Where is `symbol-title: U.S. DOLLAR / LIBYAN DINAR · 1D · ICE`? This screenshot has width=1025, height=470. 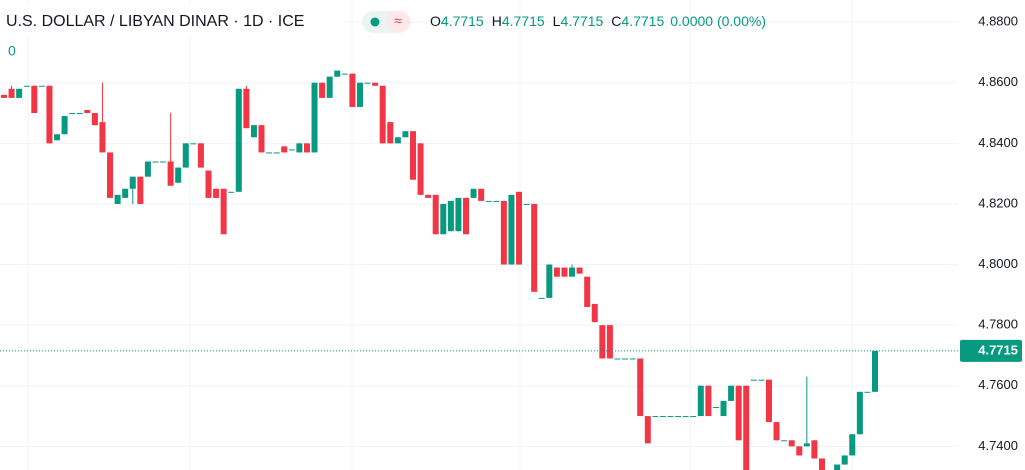 symbol-title: U.S. DOLLAR / LIBYAN DINAR · 1D · ICE is located at coordinates (155, 21).